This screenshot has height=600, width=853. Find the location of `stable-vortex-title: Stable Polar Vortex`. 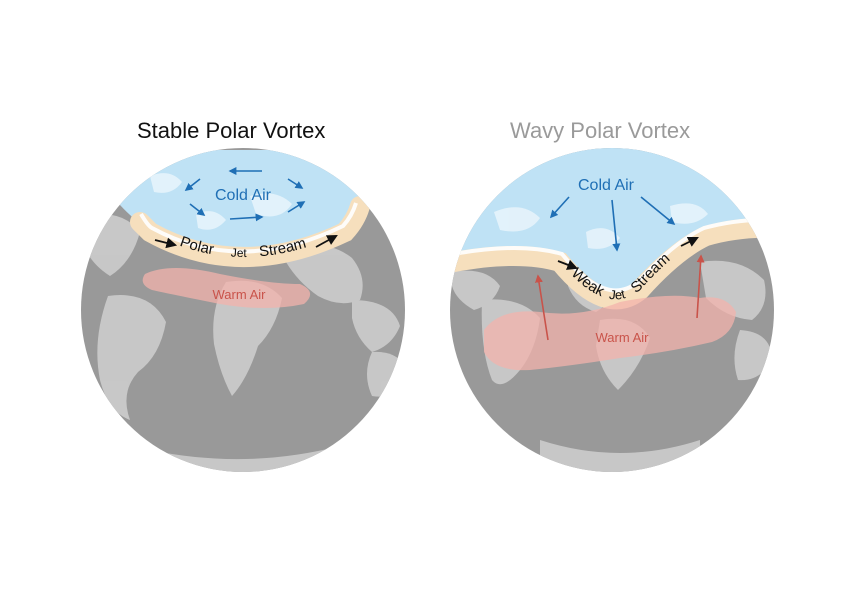

stable-vortex-title: Stable Polar Vortex is located at coordinates (231, 130).